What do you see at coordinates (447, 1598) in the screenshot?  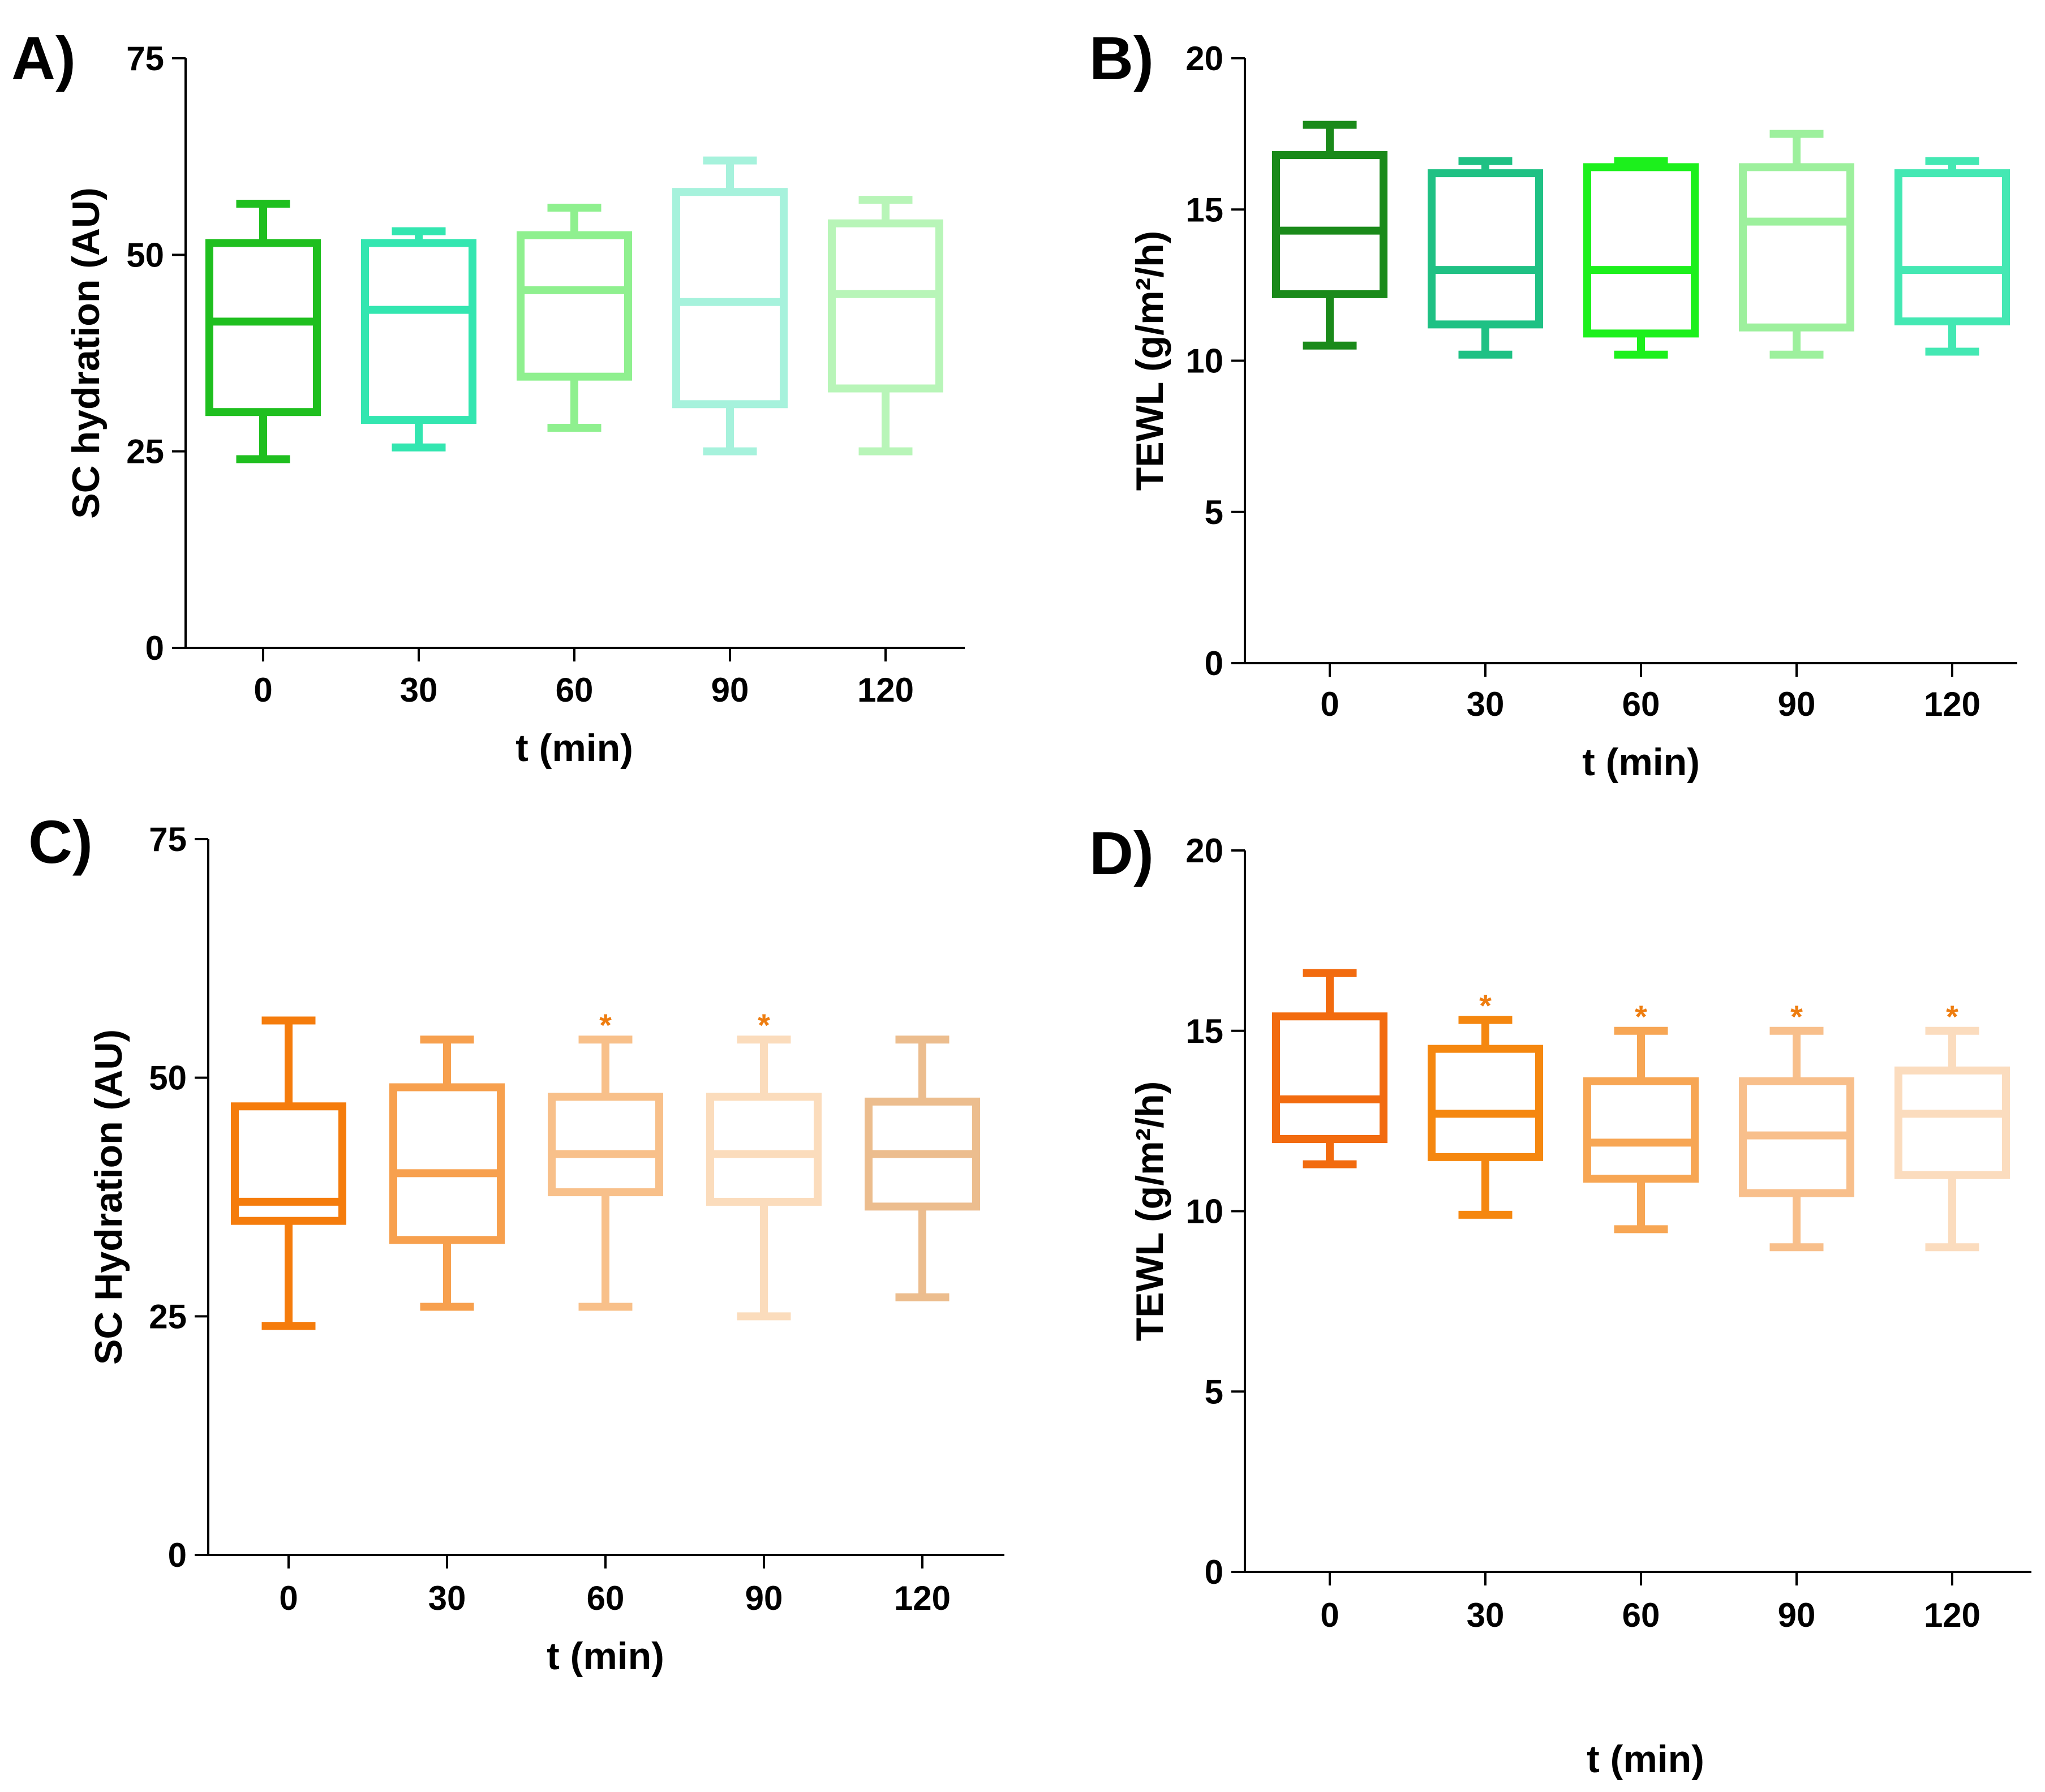 I see `panel-c-x-tick-label: 30` at bounding box center [447, 1598].